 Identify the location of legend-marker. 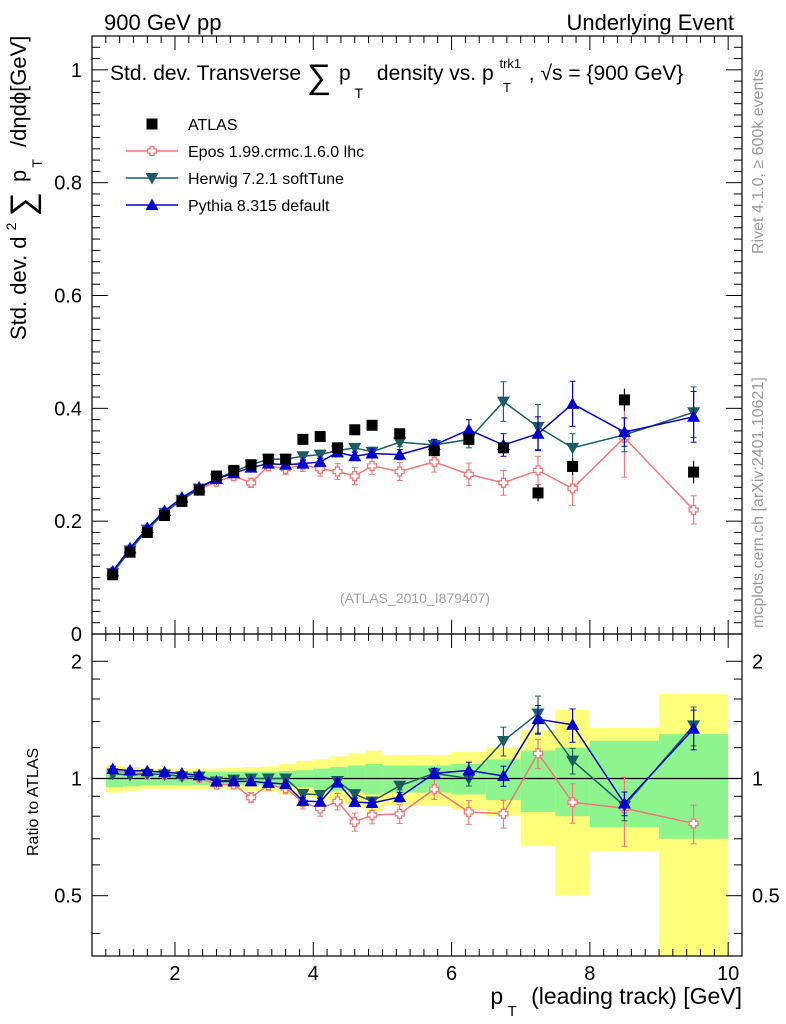
(152, 124).